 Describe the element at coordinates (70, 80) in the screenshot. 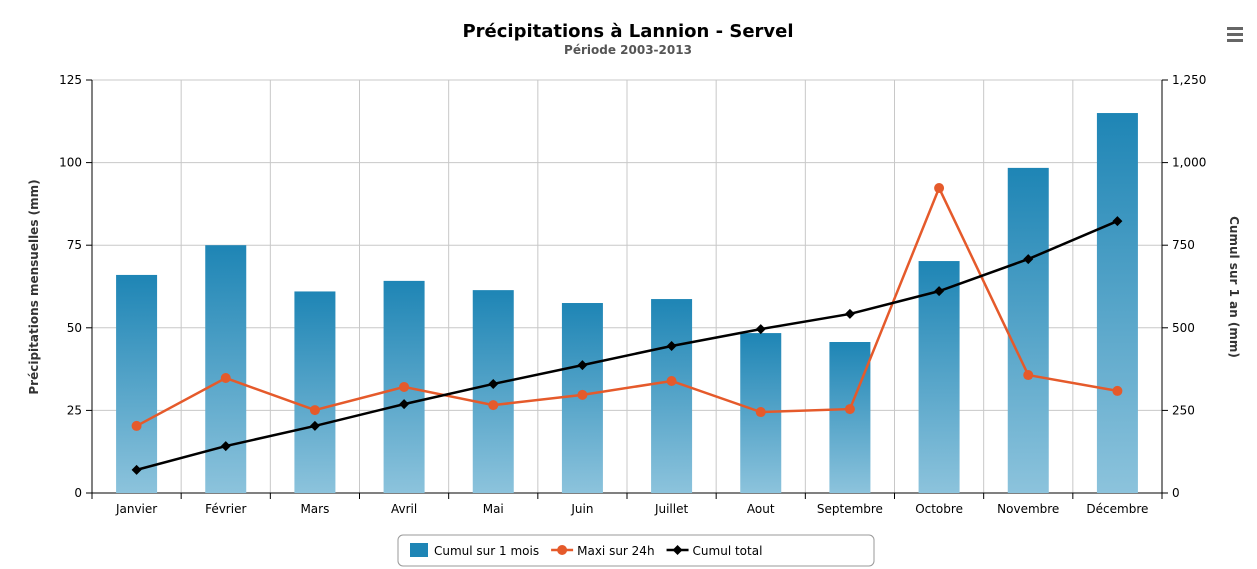

I see `y-tick-label: 125` at that location.